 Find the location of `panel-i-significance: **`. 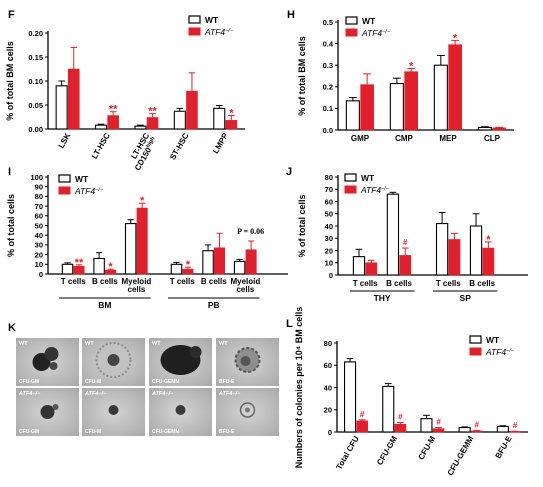

panel-i-significance: ** is located at coordinates (79, 263).